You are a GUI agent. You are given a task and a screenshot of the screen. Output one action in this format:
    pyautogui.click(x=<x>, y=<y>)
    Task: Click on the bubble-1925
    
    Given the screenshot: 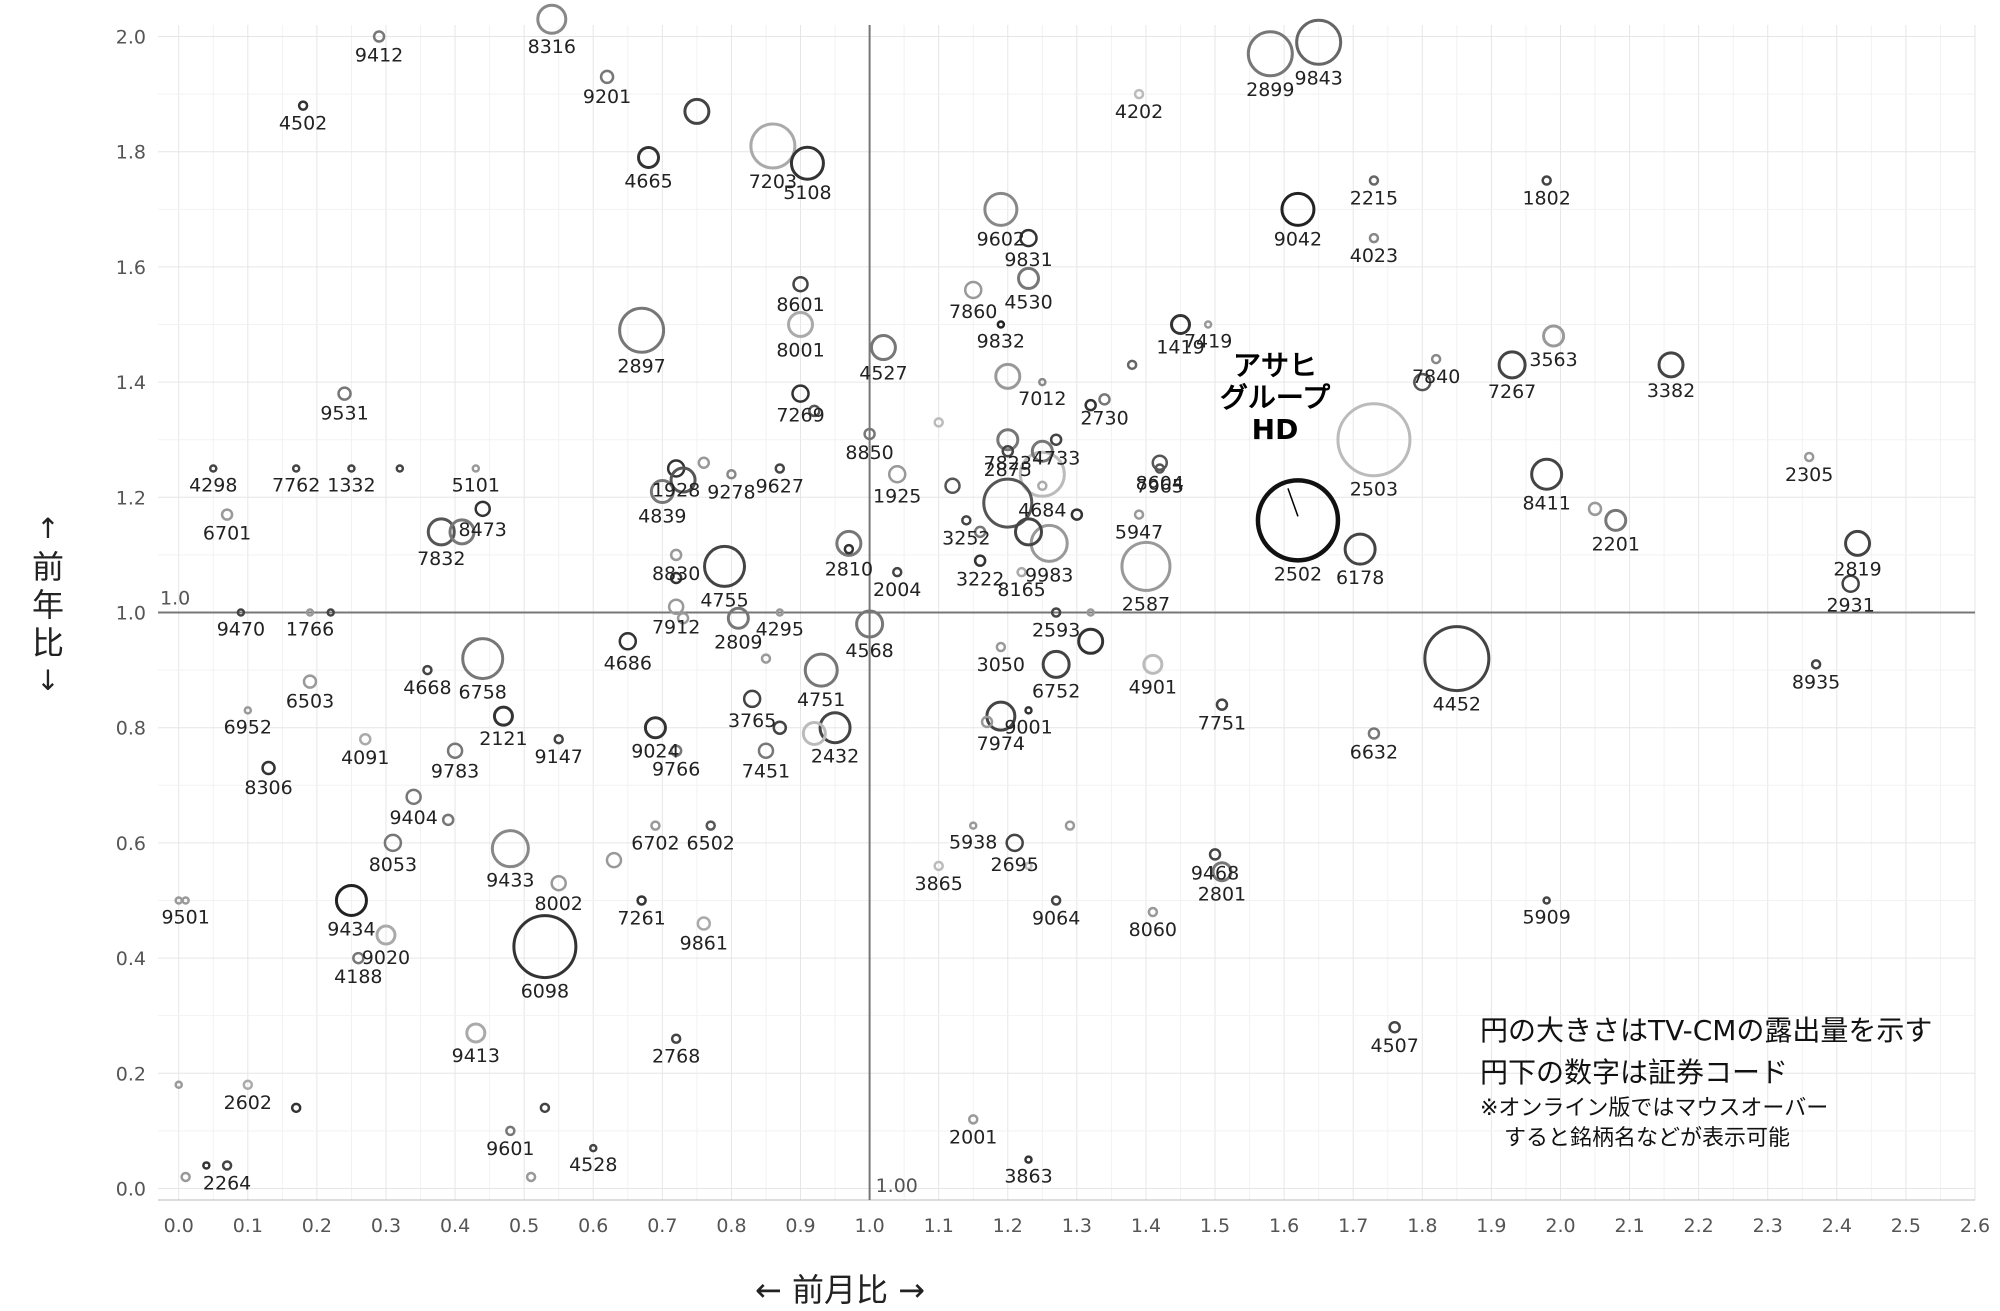 What is the action you would take?
    pyautogui.click(x=897, y=474)
    